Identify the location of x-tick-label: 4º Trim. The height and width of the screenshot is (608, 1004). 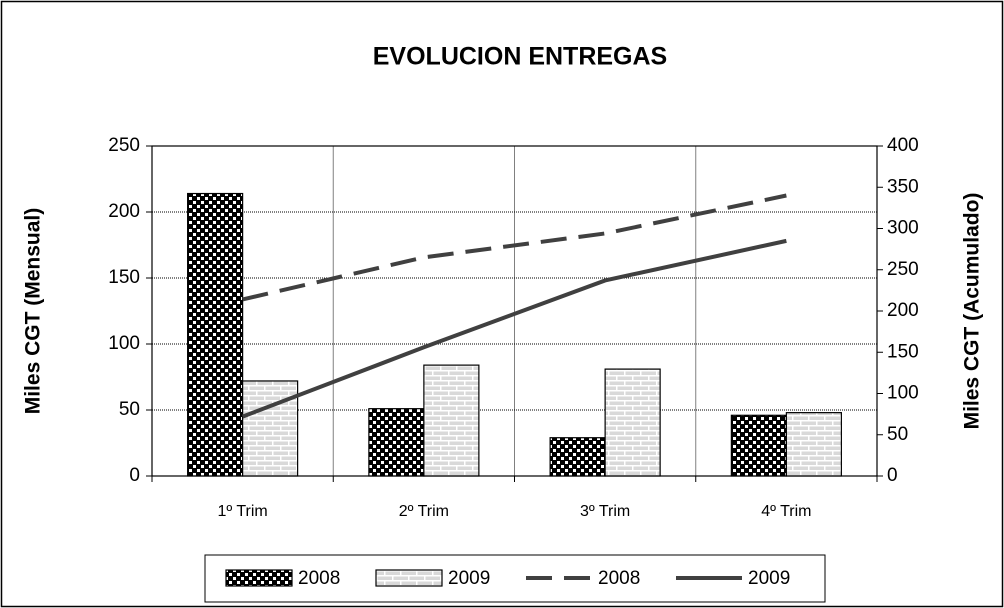
(786, 511).